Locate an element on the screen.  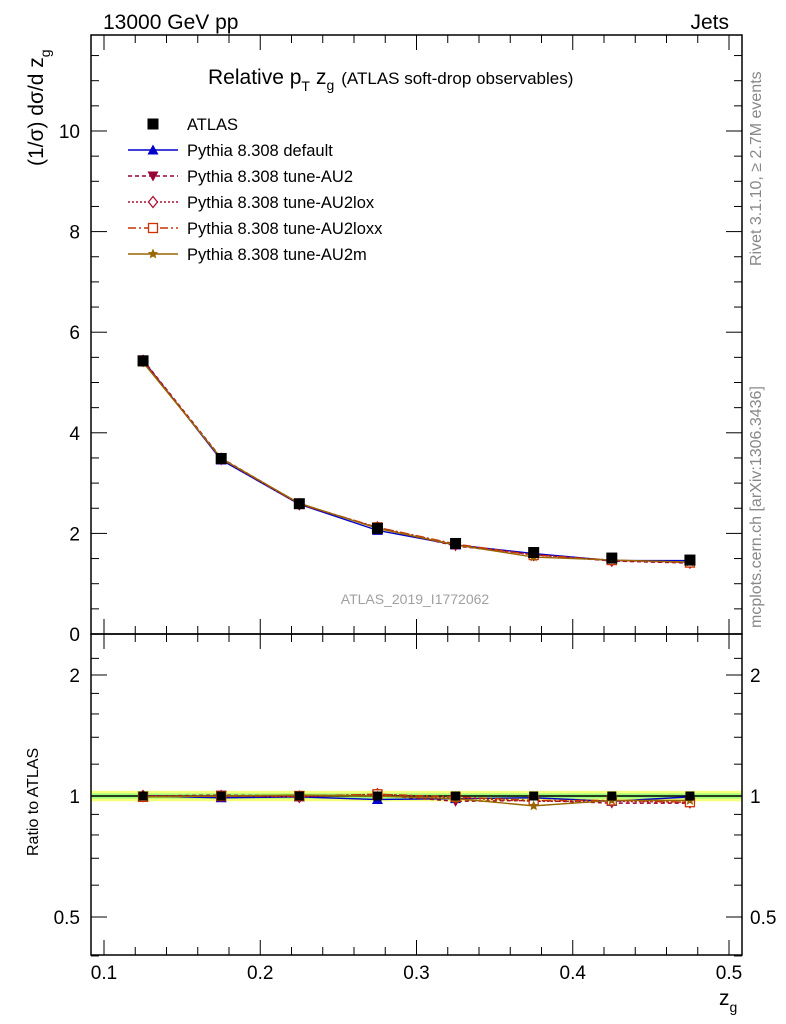
ratio-line-au2m is located at coordinates (416, 800).